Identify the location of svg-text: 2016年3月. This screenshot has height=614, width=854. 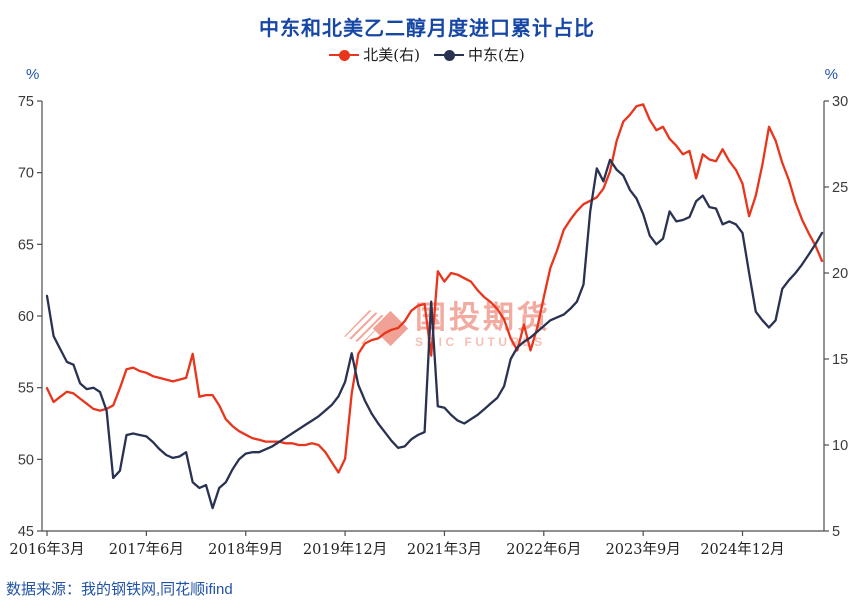
(46, 549).